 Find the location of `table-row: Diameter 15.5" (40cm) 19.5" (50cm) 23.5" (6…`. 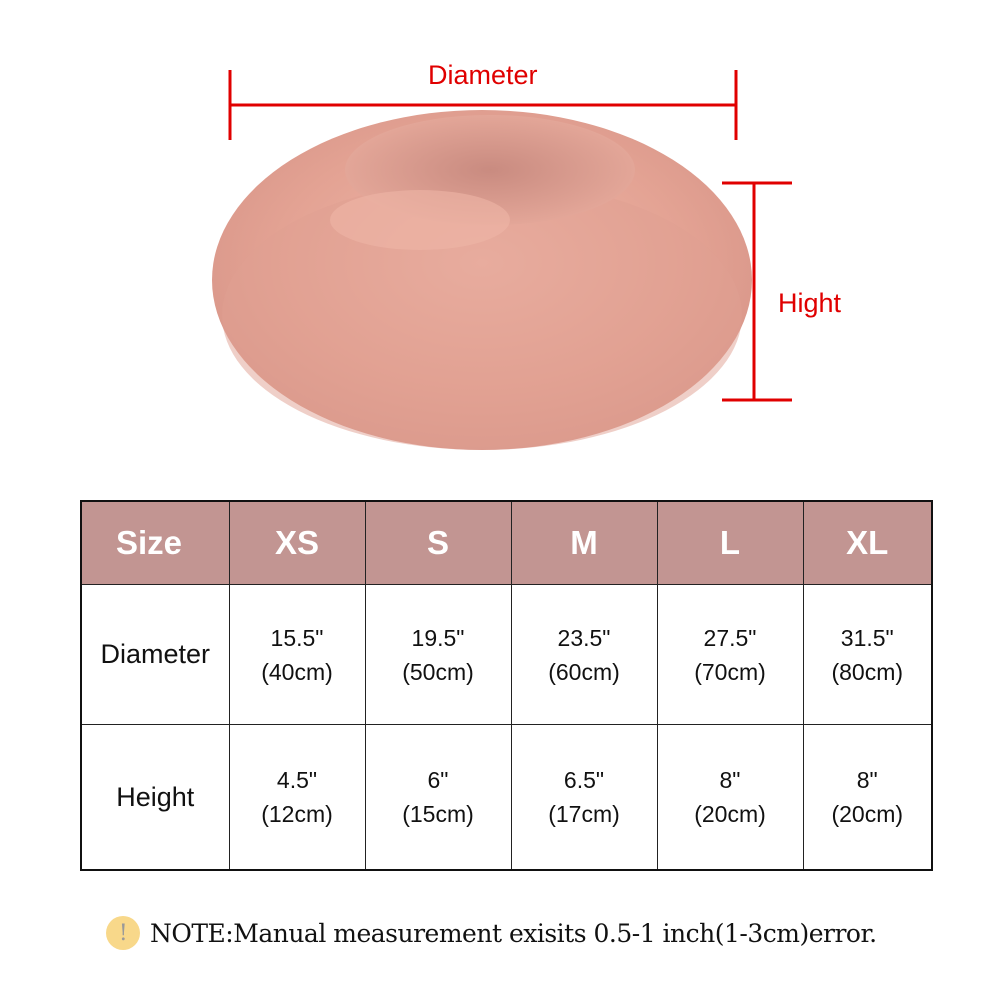

table-row: Diameter 15.5" (40cm) 19.5" (50cm) 23.5" (6… is located at coordinates (506, 654).